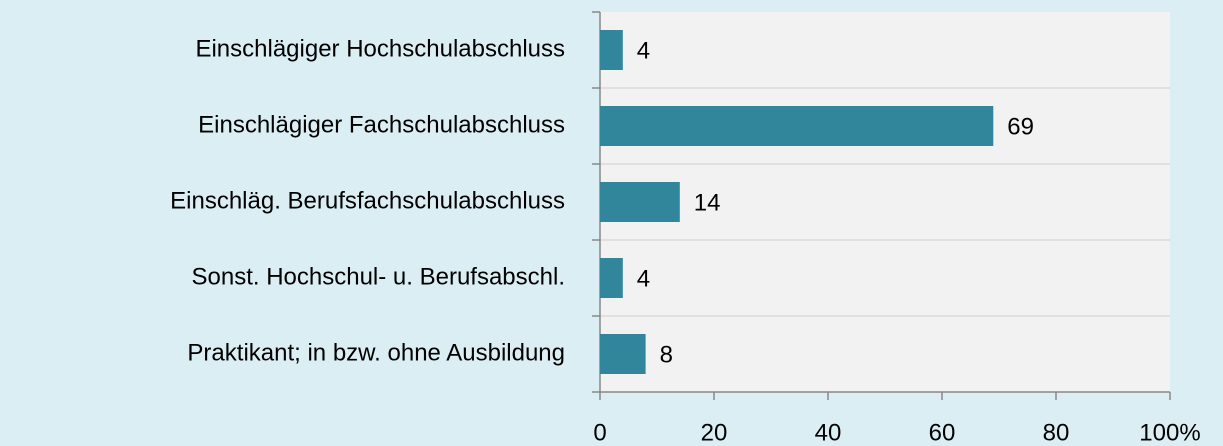  I want to click on y-tick-label: Einschläg. Berufsfachschulabschluss, so click(367, 200).